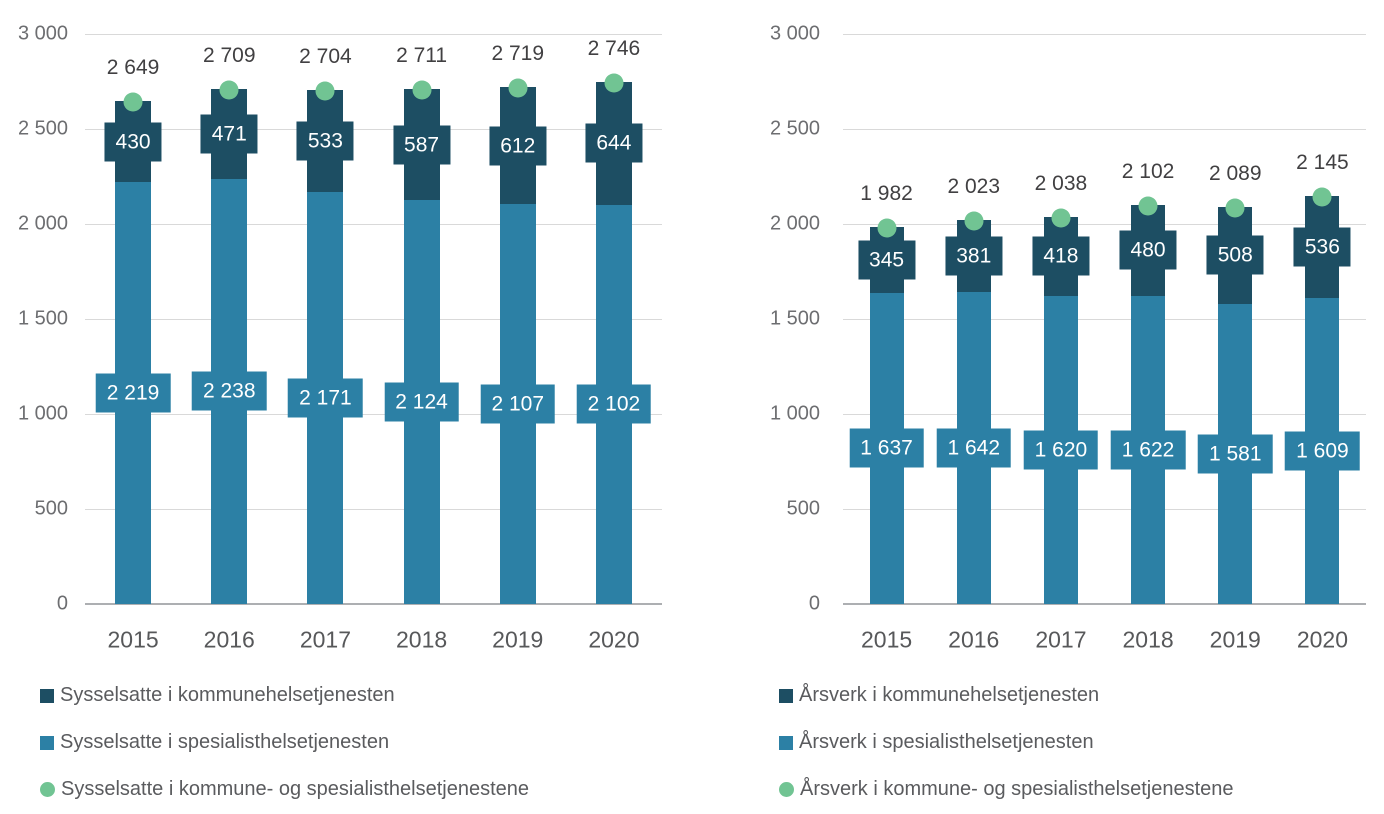  What do you see at coordinates (974, 186) in the screenshot?
I see `total-value-label: 2 023` at bounding box center [974, 186].